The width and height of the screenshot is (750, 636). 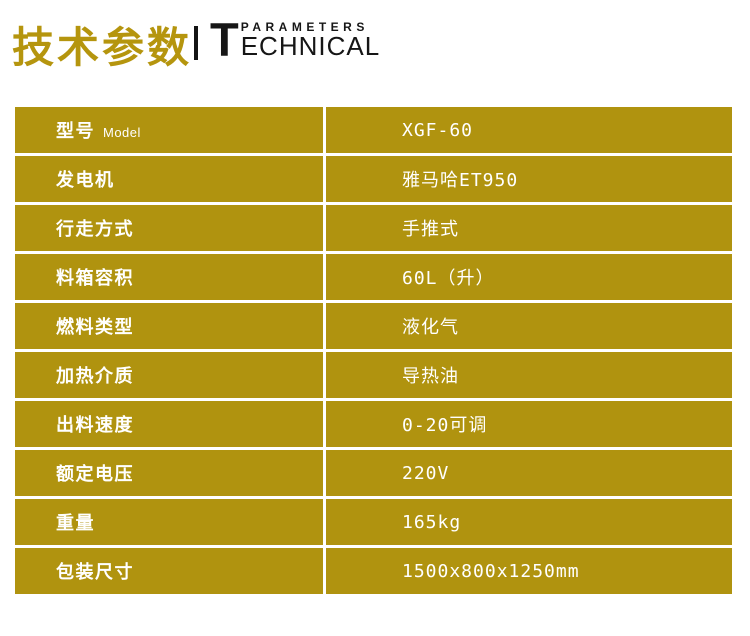 I want to click on row-label: 型号, so click(x=75, y=131).